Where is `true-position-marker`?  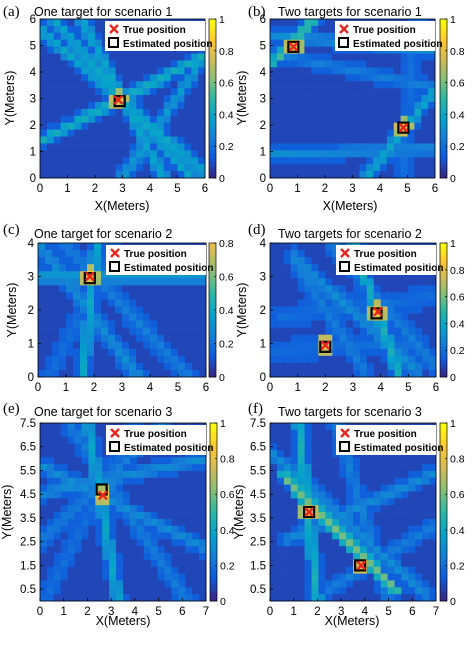 true-position-marker is located at coordinates (89, 276).